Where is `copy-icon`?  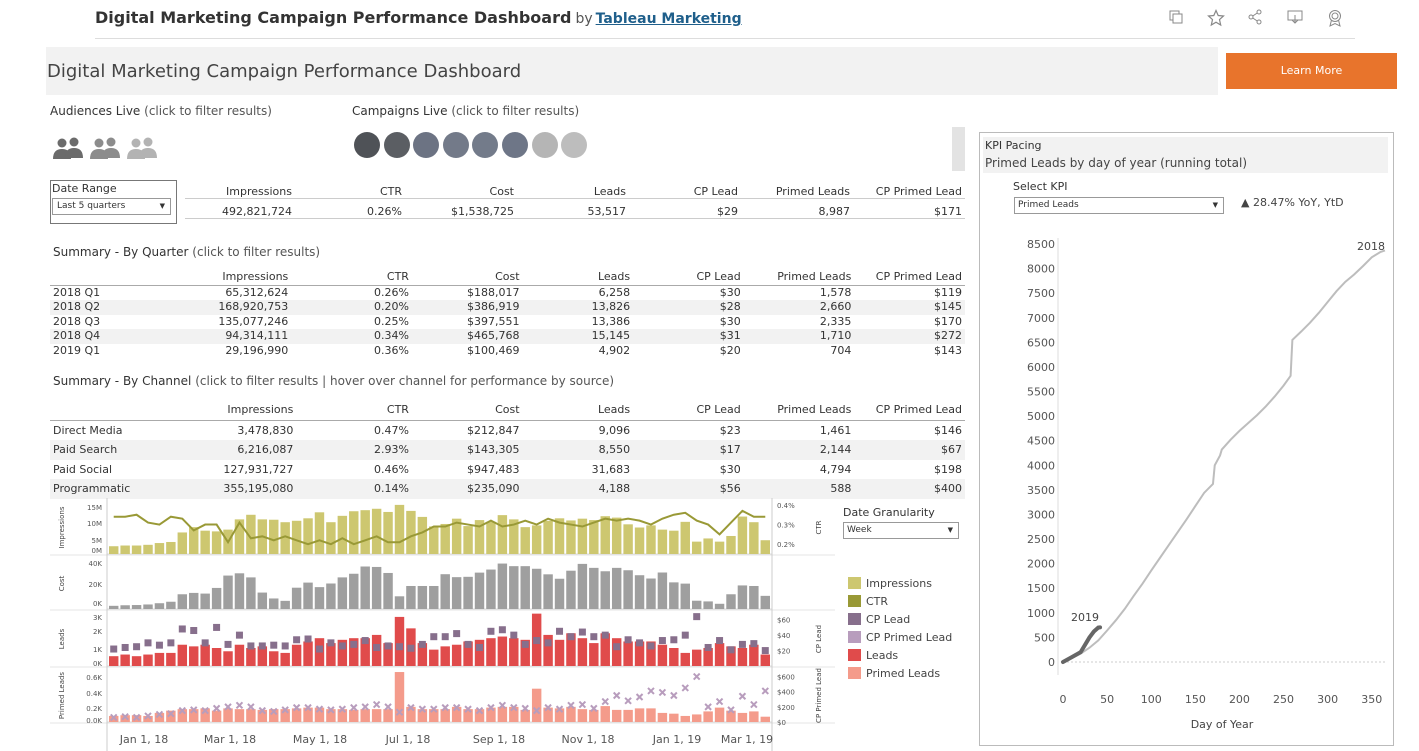 copy-icon is located at coordinates (1176, 18).